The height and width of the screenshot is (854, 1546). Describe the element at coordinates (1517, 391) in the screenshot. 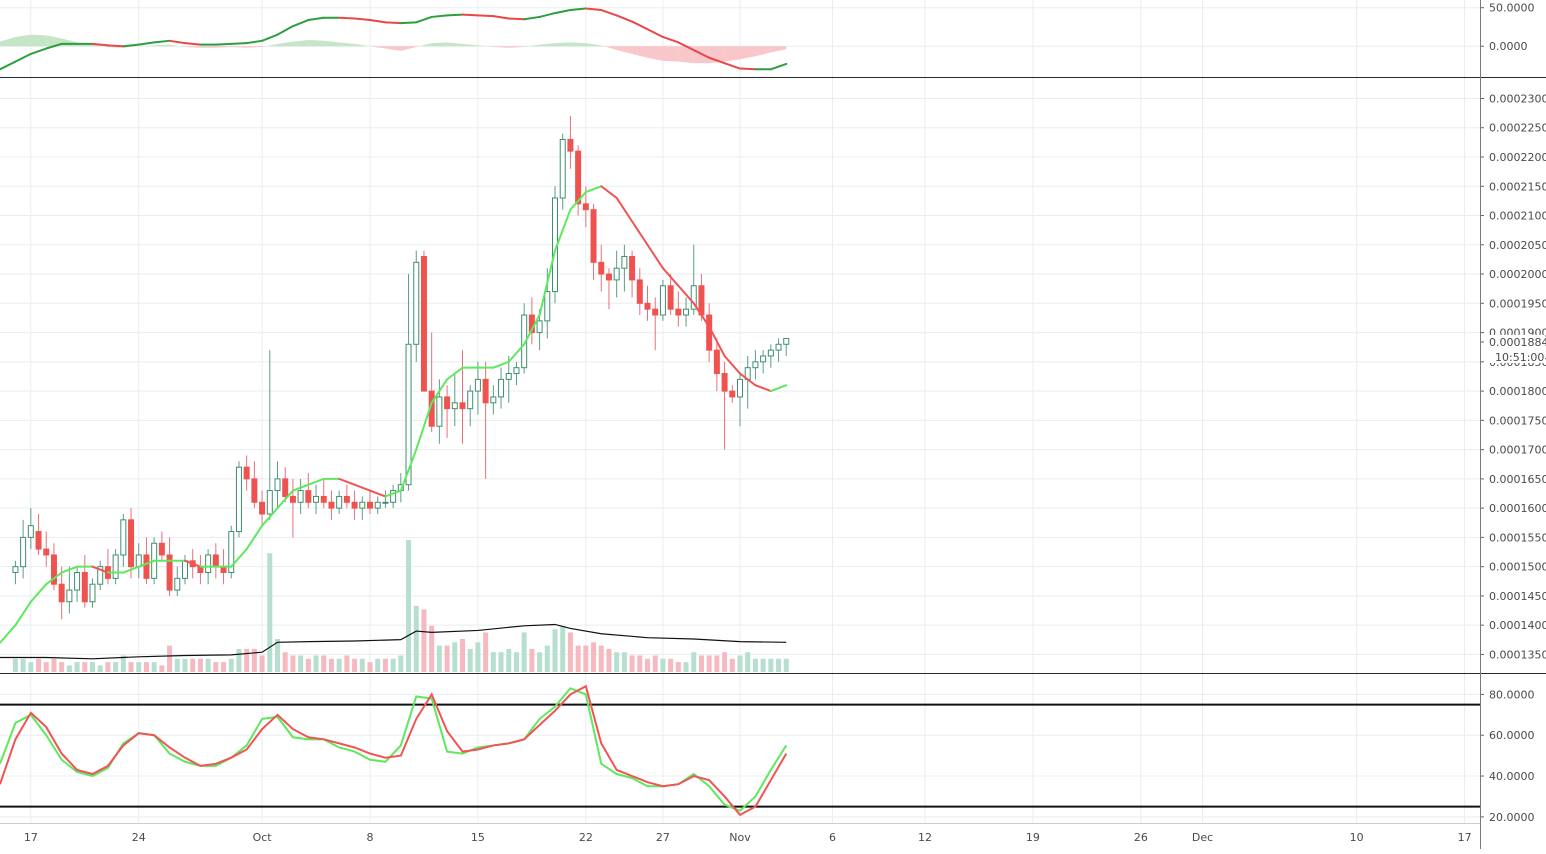

I see `price-tick-label: 0.0001800` at that location.